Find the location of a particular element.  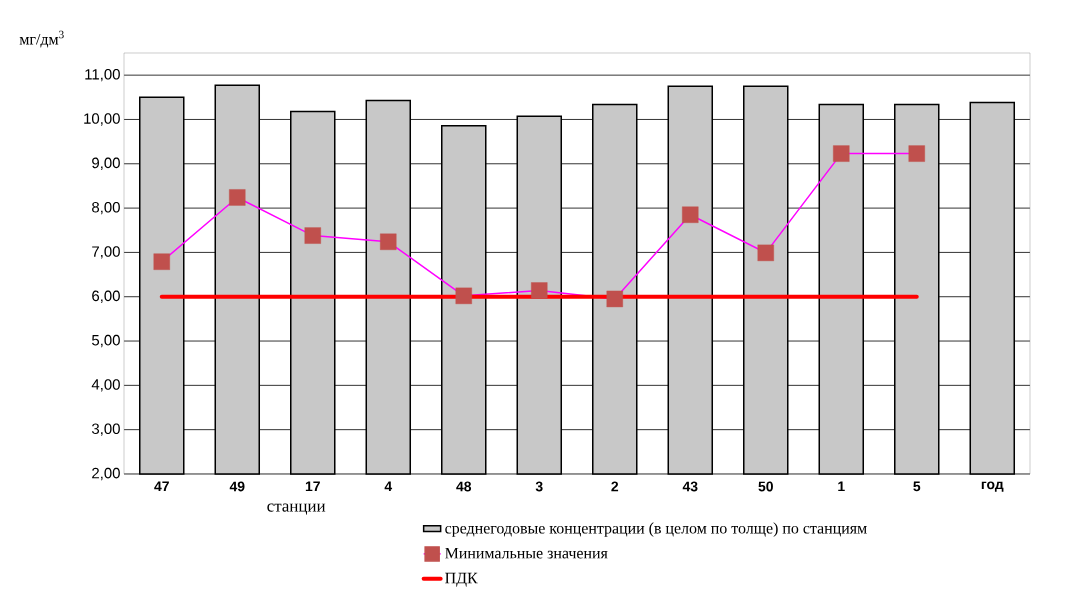

x-tick-label: 3 is located at coordinates (539, 486).